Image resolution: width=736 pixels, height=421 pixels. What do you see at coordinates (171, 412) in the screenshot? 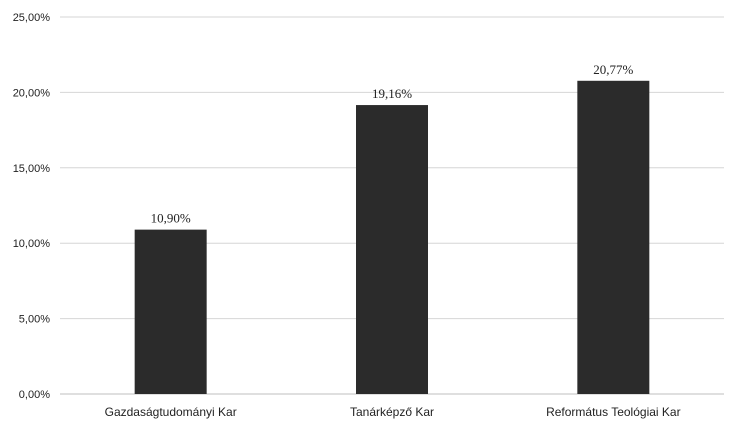
I see `category-label: Gazdaságtudományi Kar` at bounding box center [171, 412].